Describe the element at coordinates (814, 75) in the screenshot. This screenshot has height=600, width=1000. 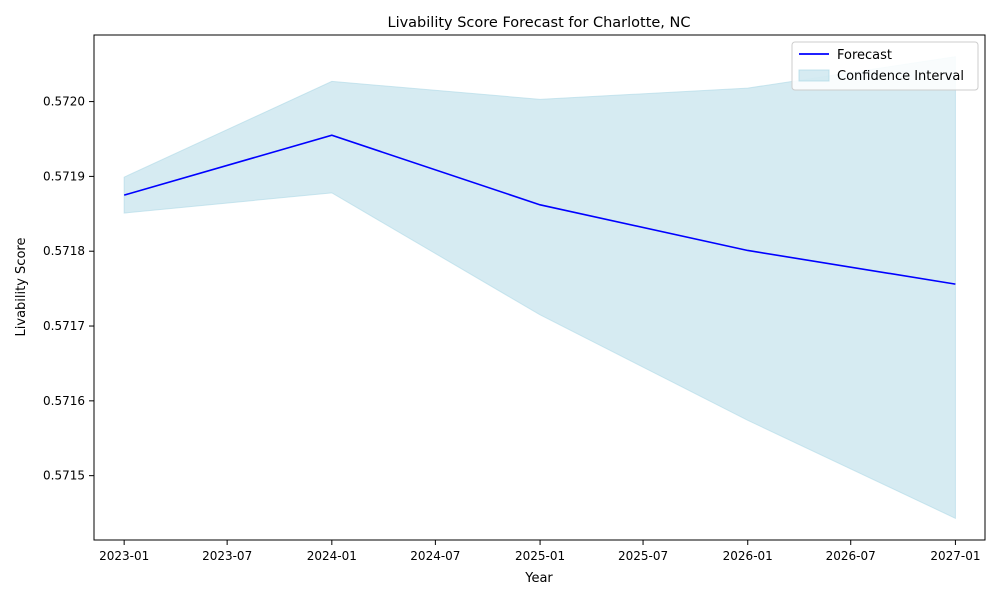
I see `legend-confidence-interval-swatch` at that location.